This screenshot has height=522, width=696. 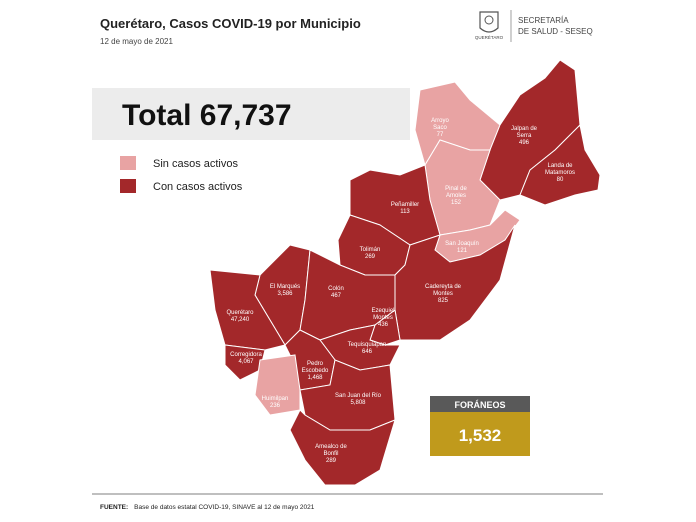 What do you see at coordinates (336, 289) in the screenshot?
I see `municipality-name: Colón` at bounding box center [336, 289].